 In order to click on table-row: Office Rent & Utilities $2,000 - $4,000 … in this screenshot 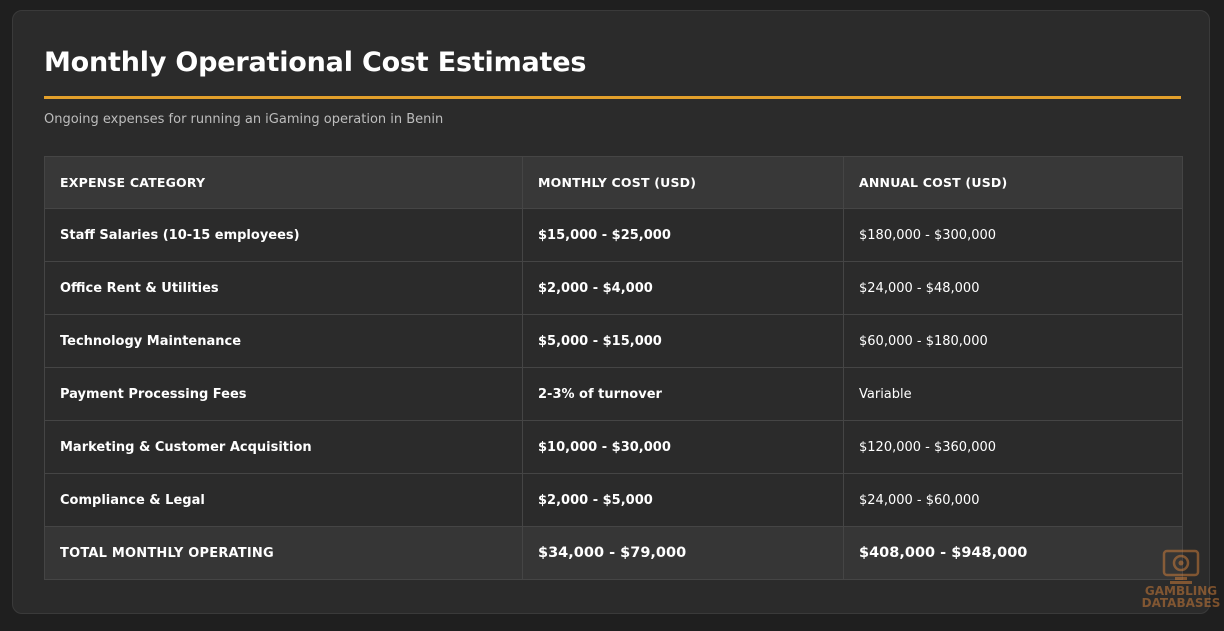, I will do `click(613, 288)`.